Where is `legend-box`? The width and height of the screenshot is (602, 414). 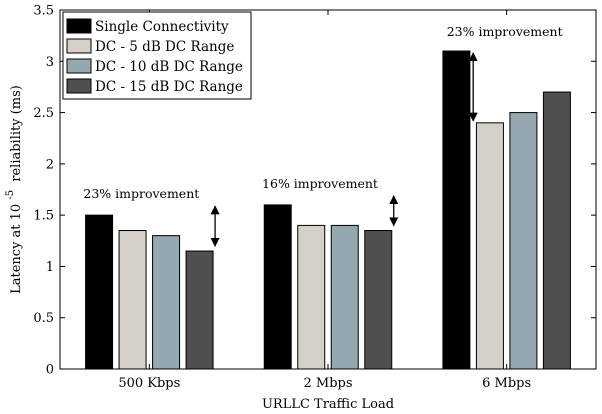
legend-box is located at coordinates (157, 55).